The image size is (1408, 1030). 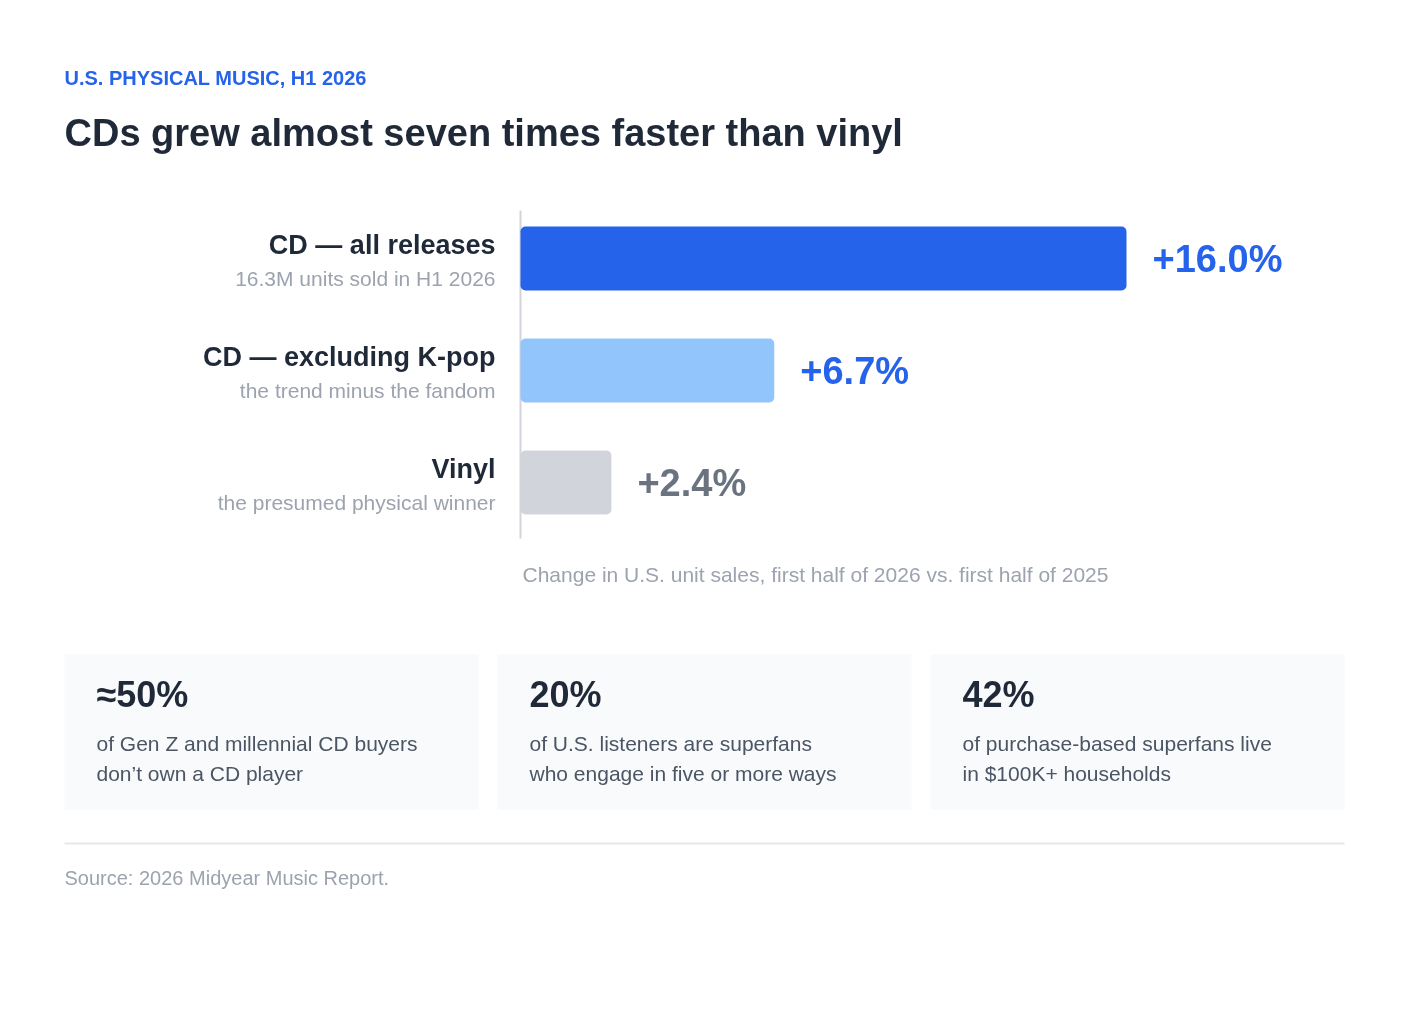 I want to click on y-tick-label: CD — all releases 16.3M units sold in H1 2026, so click(x=365, y=259).